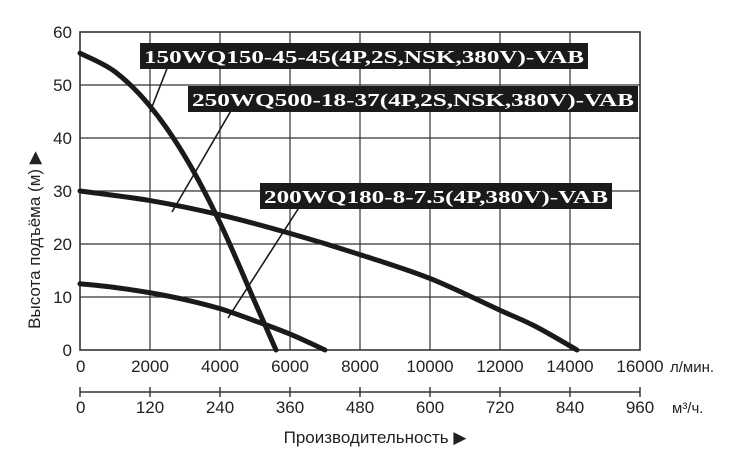  What do you see at coordinates (62, 85) in the screenshot?
I see `y-tick-label: 50` at bounding box center [62, 85].